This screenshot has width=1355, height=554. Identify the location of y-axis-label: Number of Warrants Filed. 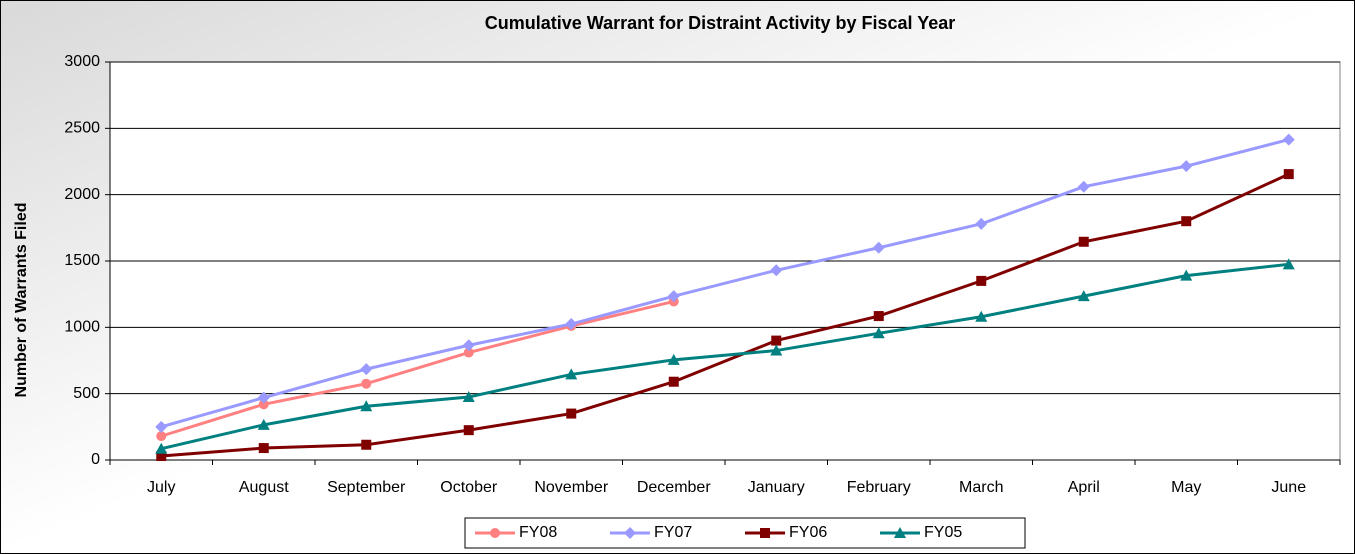
(21, 300).